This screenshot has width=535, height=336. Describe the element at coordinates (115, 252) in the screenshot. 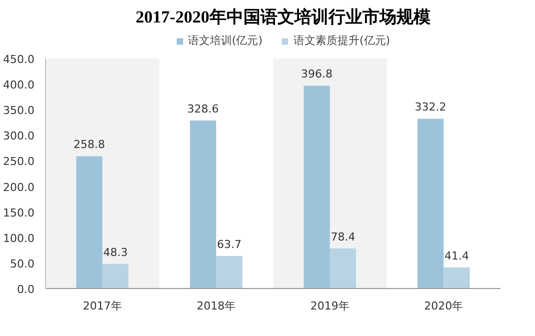

I see `data-label: 48.3` at that location.